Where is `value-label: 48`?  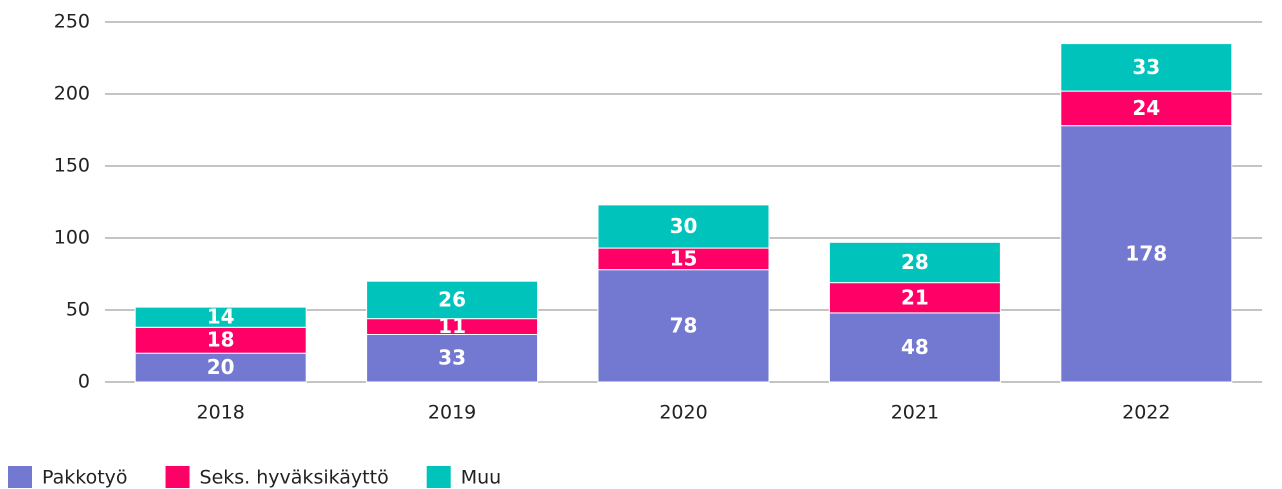
value-label: 48 is located at coordinates (915, 347).